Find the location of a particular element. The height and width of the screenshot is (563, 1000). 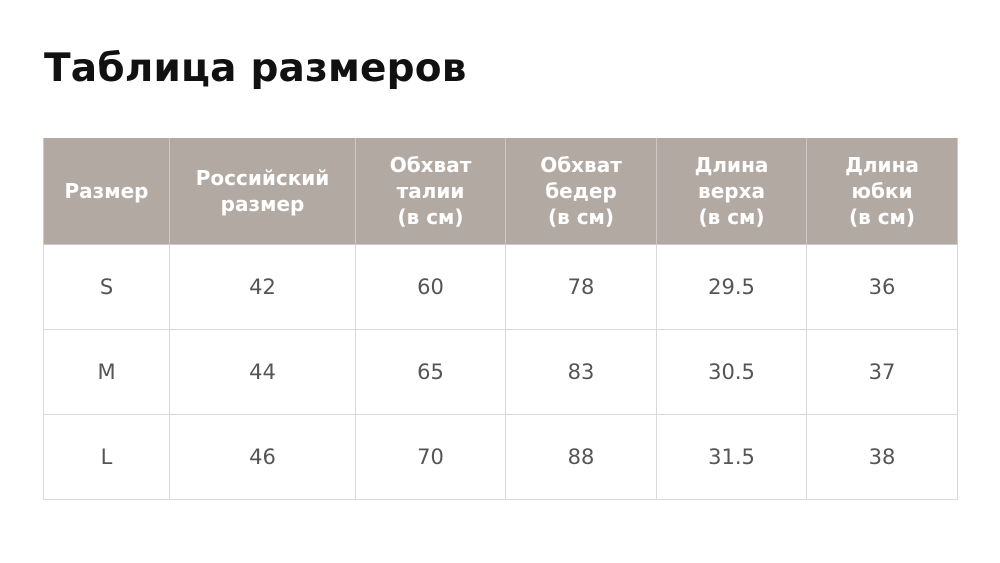

table-cell: 65 is located at coordinates (430, 372).